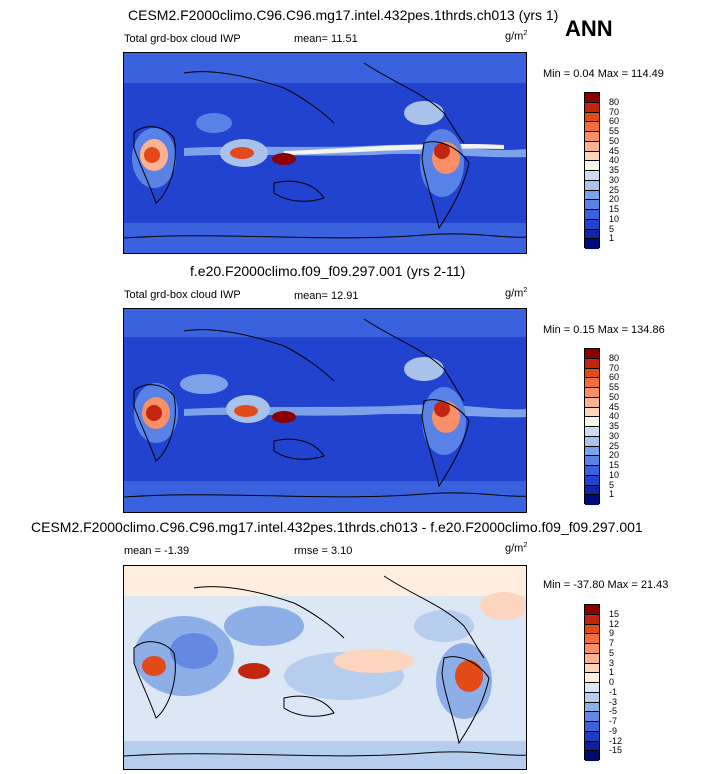 The height and width of the screenshot is (774, 711). What do you see at coordinates (516, 548) in the screenshot?
I see `panel3-units: g/m2` at bounding box center [516, 548].